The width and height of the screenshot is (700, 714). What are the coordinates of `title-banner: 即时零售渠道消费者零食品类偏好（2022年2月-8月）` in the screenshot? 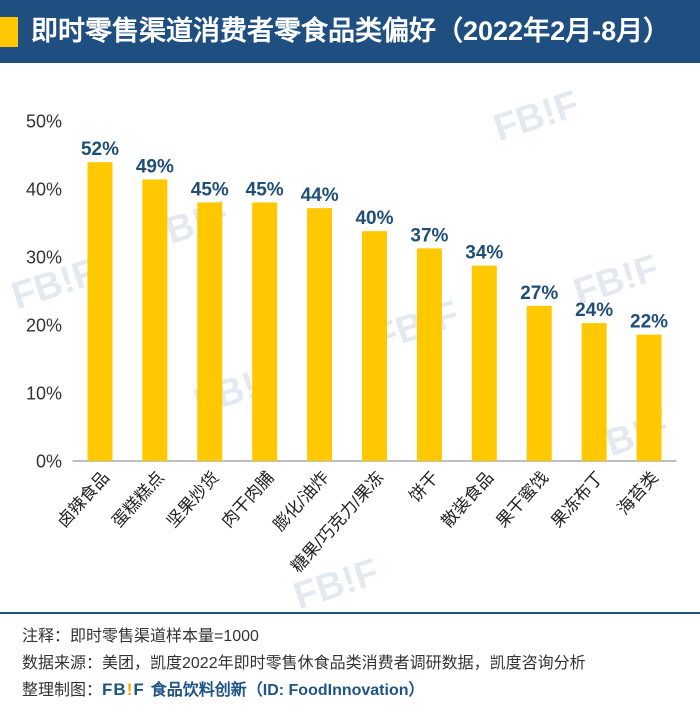 It's located at (350, 31).